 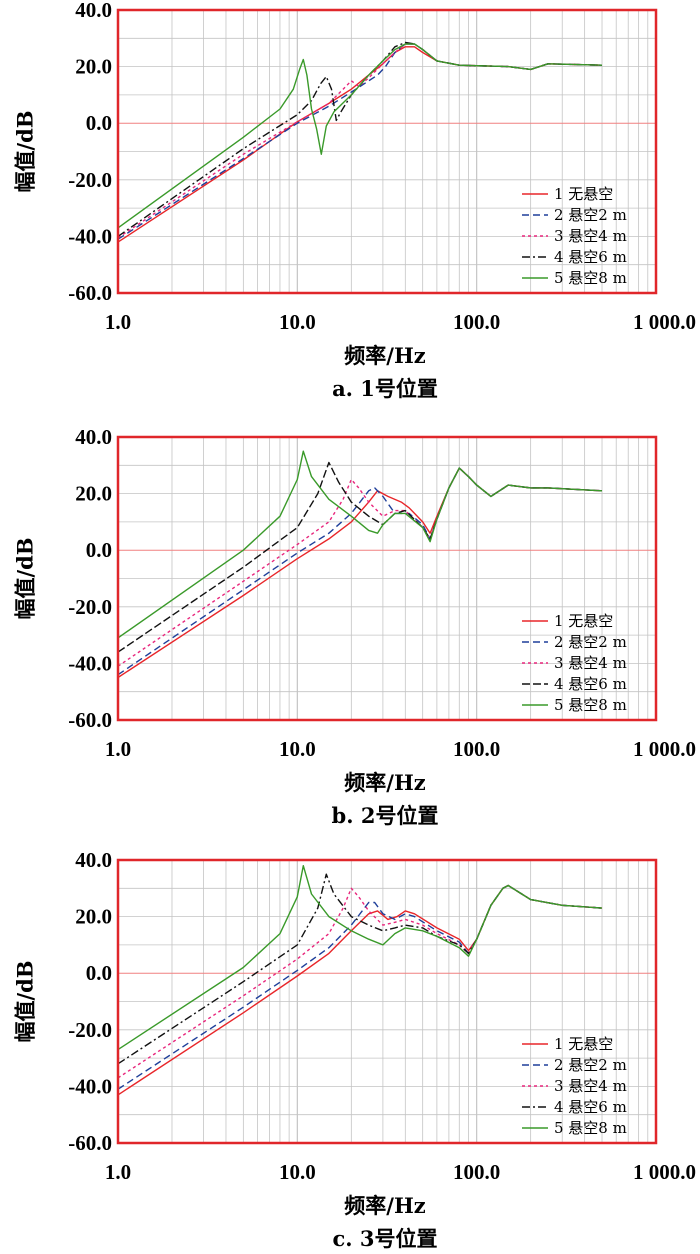 What do you see at coordinates (400, 749) in the screenshot?
I see `panel-b-xticks: 1.0 10.0 100.0 1 000.0` at bounding box center [400, 749].